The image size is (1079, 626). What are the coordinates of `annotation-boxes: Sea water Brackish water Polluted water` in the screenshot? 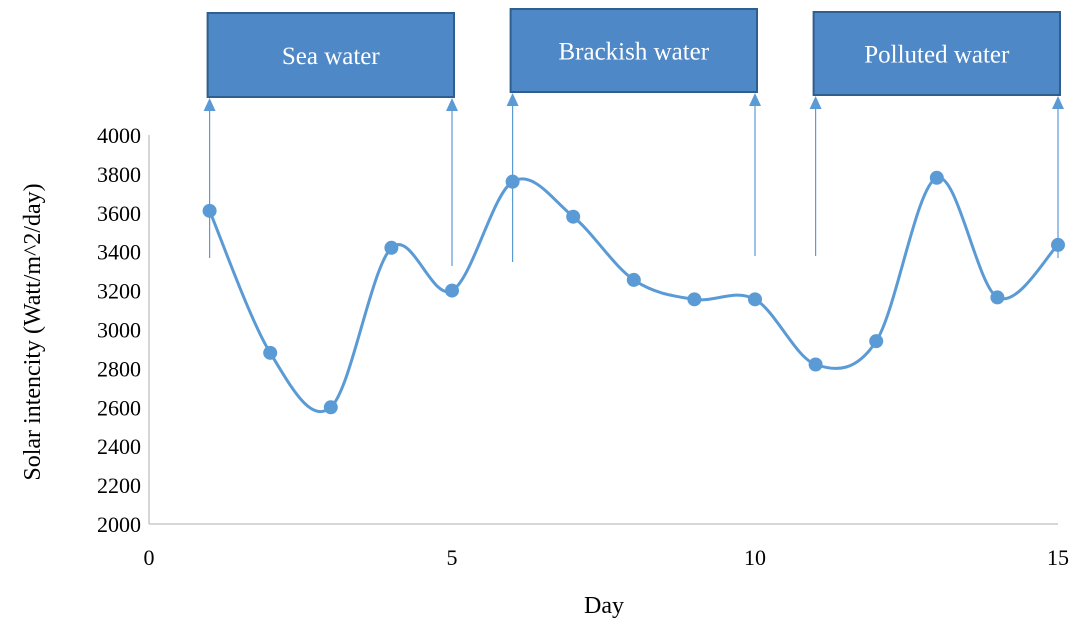 It's located at (633, 53).